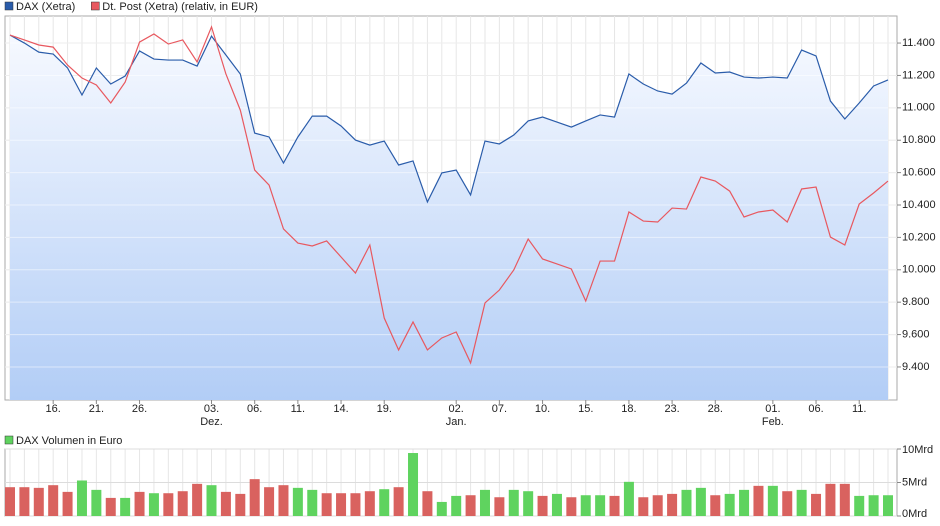 This screenshot has height=526, width=940. Describe the element at coordinates (919, 270) in the screenshot. I see `y-tick-label: 10.000` at that location.